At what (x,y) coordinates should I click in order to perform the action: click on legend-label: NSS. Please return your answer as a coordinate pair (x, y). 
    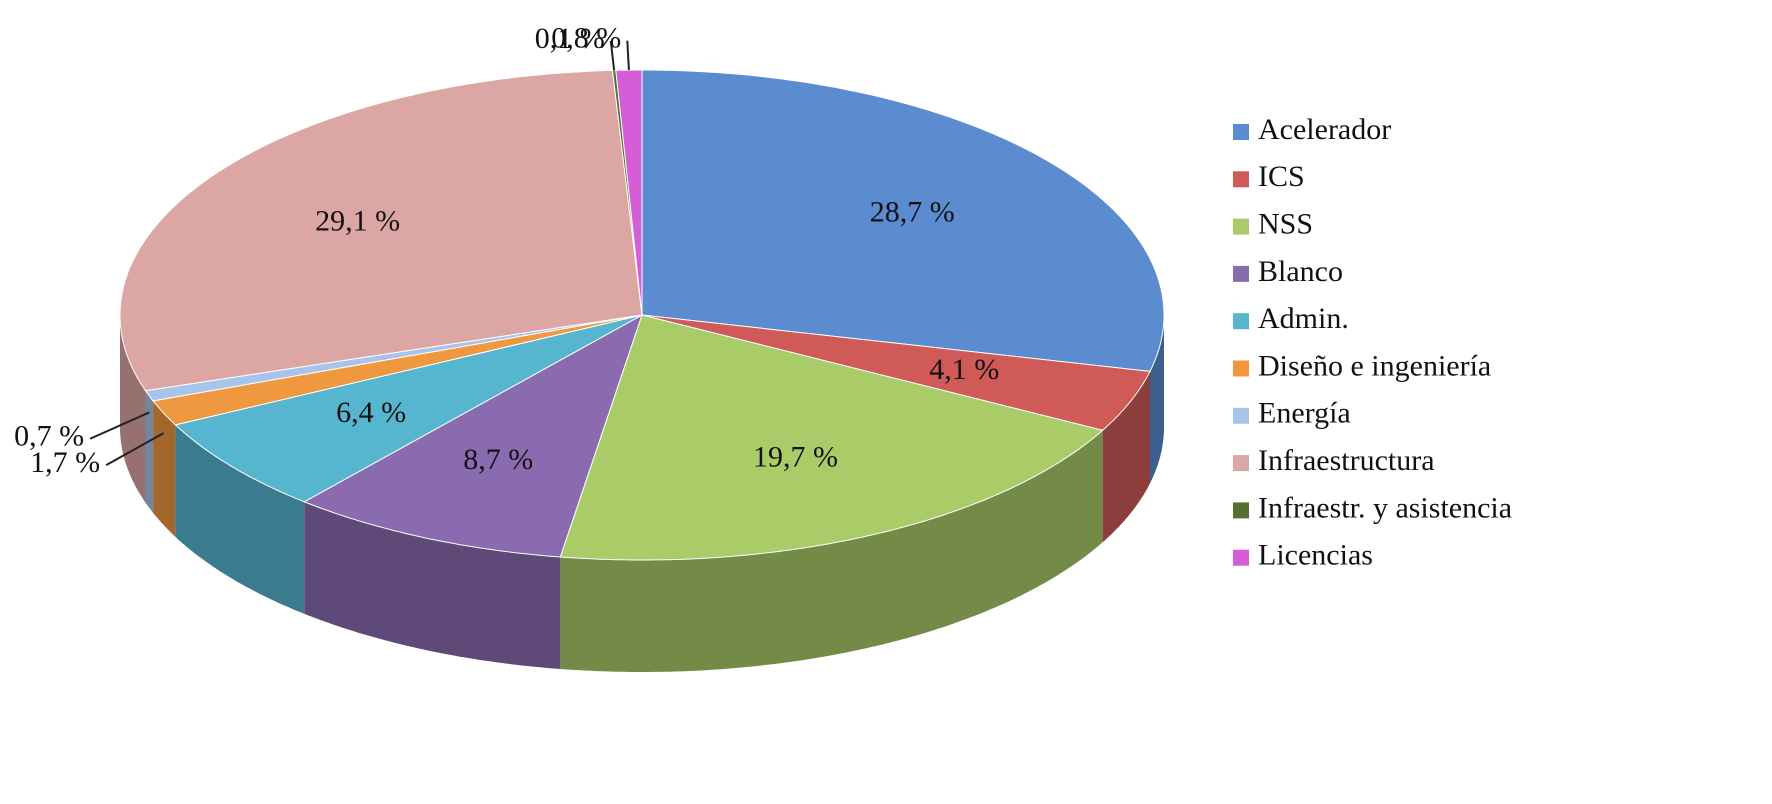
    Looking at the image, I should click on (1285, 223).